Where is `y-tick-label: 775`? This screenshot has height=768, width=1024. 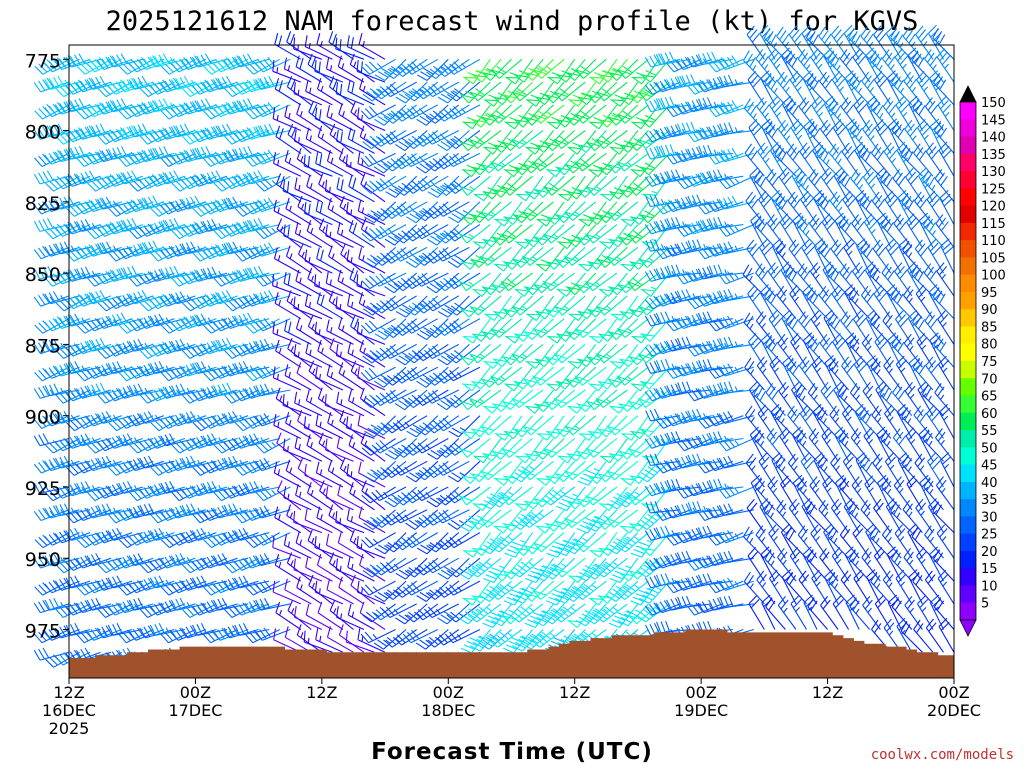
y-tick-label: 775 is located at coordinates (43, 61).